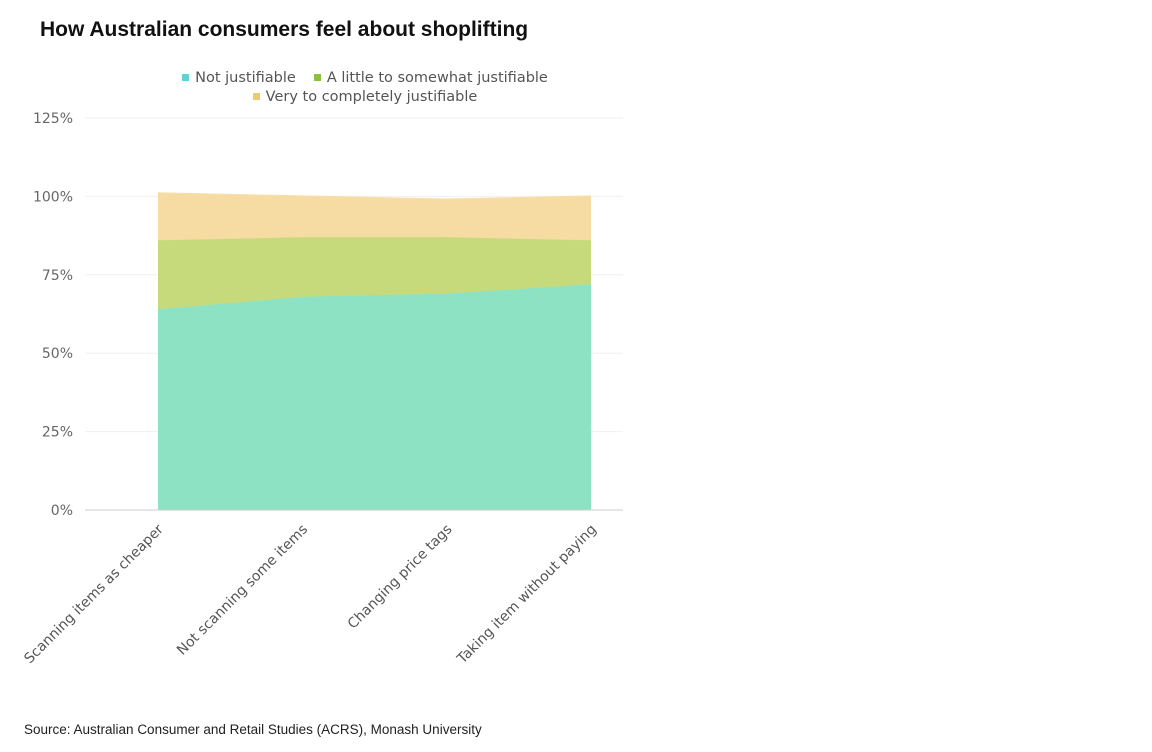 This screenshot has width=1152, height=752. What do you see at coordinates (245, 77) in the screenshot?
I see `legend-label-not-justifiable: Not justifiable` at bounding box center [245, 77].